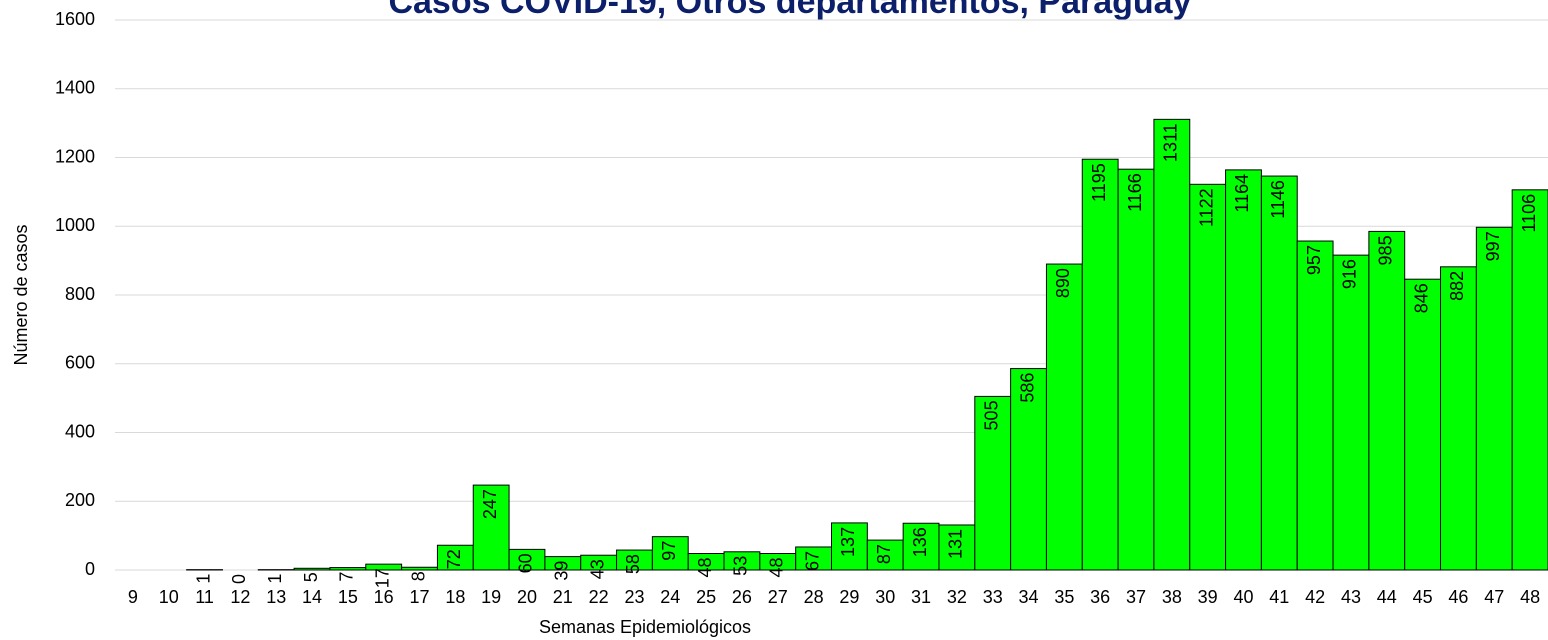 The height and width of the screenshot is (640, 1548). Describe the element at coordinates (885, 597) in the screenshot. I see `x-tick-label: 30` at that location.